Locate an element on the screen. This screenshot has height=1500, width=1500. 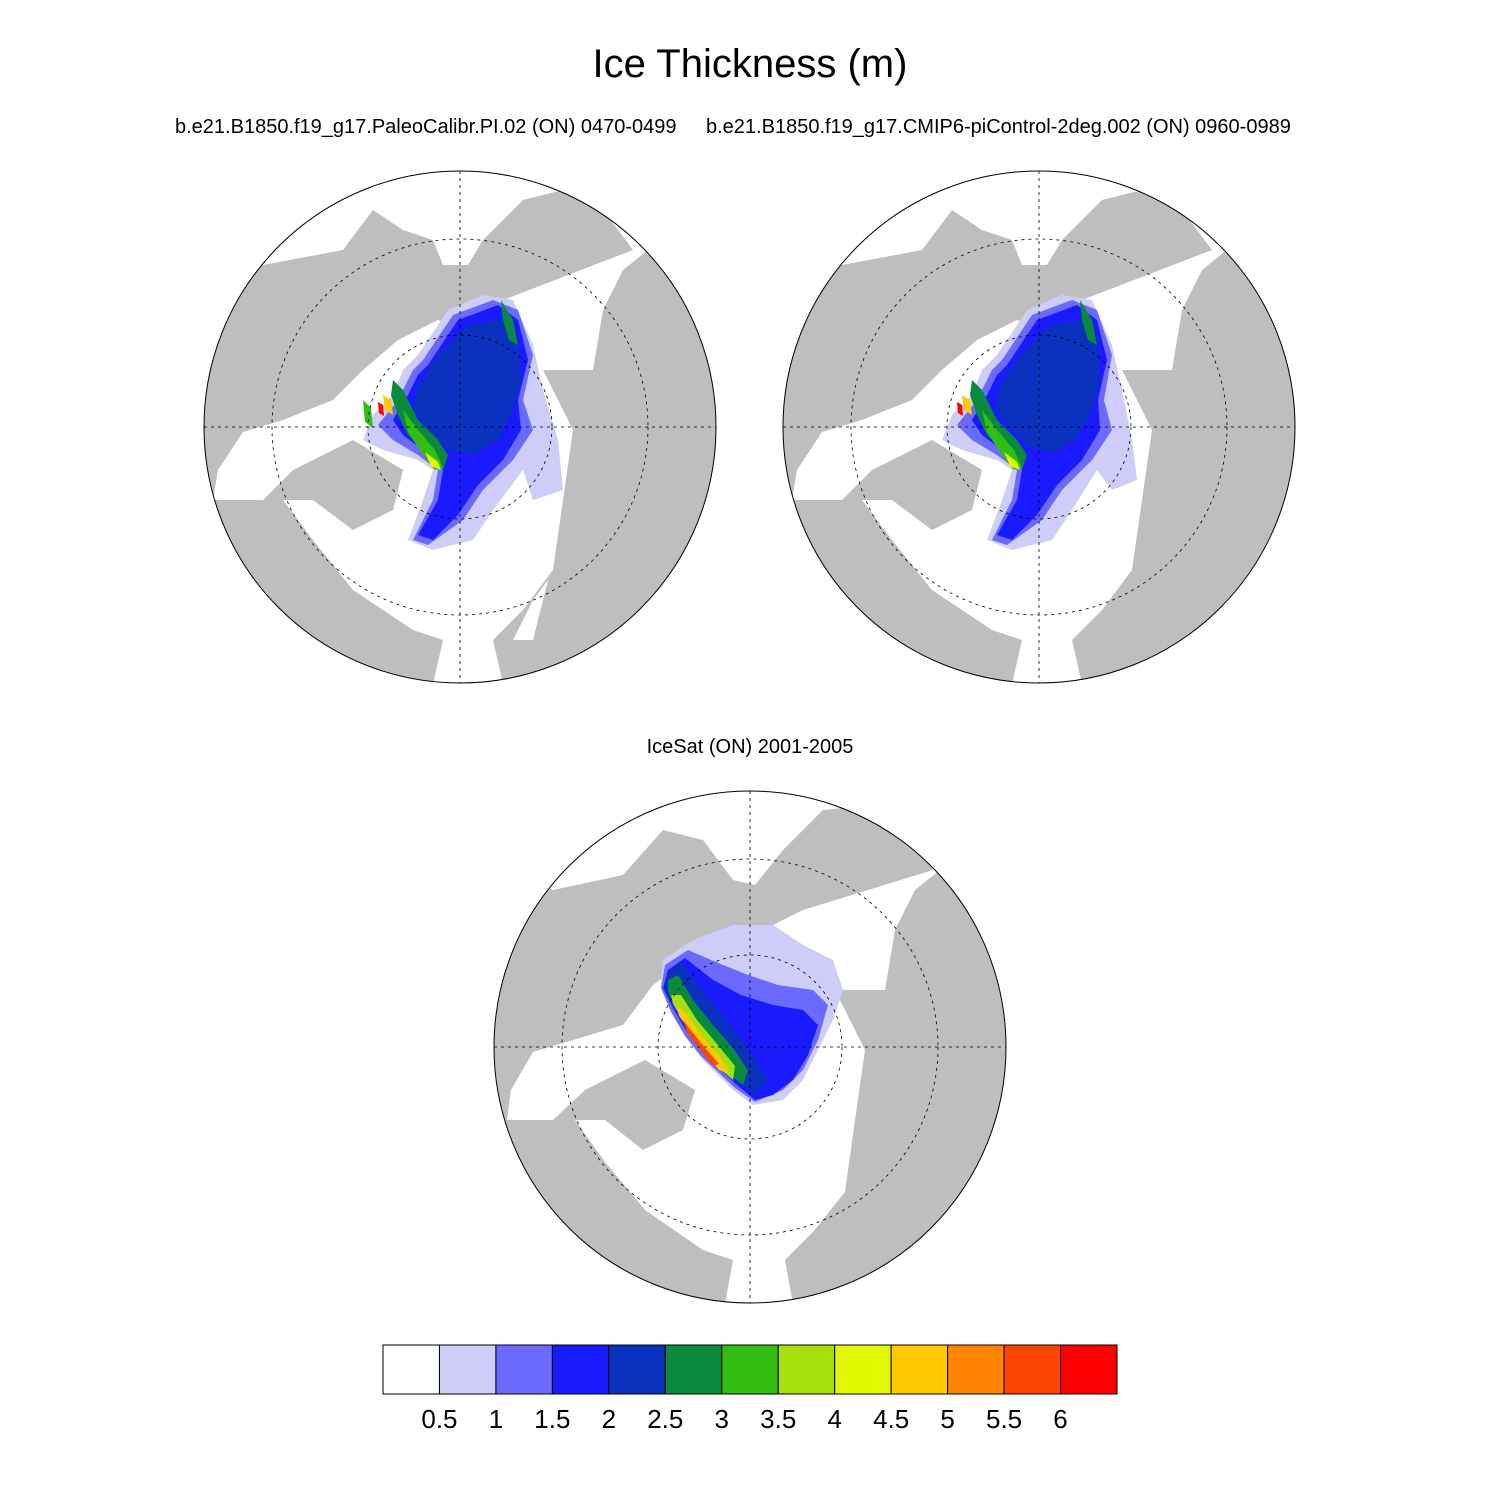
colorbar-tick-label: 4.5 is located at coordinates (891, 1419).